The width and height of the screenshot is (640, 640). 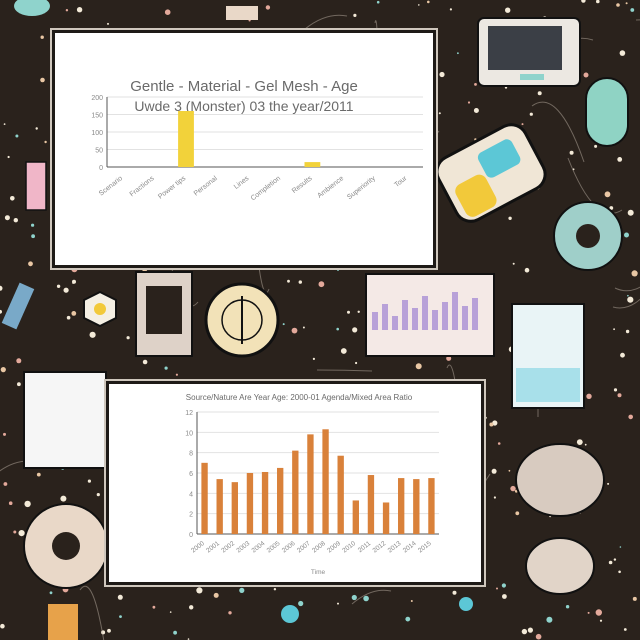 What do you see at coordinates (410, 547) in the screenshot?
I see `x-tick-label: 2014` at bounding box center [410, 547].